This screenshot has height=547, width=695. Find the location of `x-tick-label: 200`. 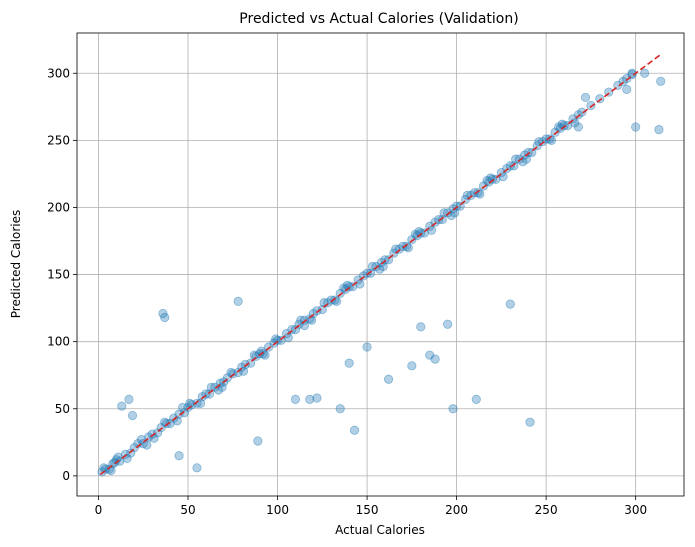

x-tick-label: 200 is located at coordinates (456, 510).